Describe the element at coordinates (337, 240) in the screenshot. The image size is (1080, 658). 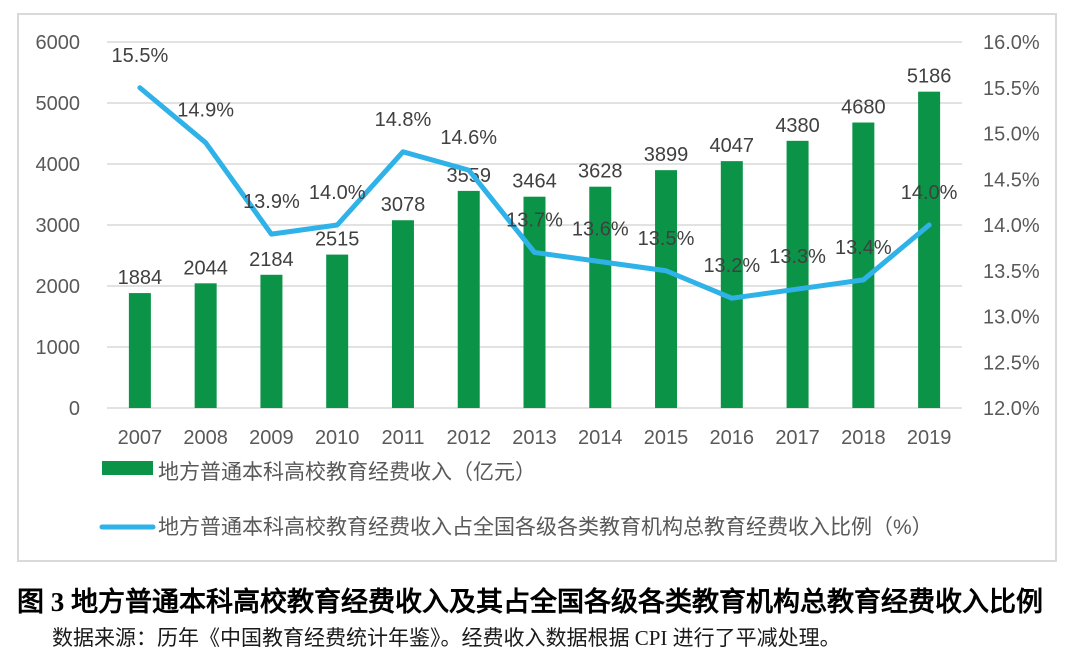
I see `bar-label-2010: 2515` at that location.